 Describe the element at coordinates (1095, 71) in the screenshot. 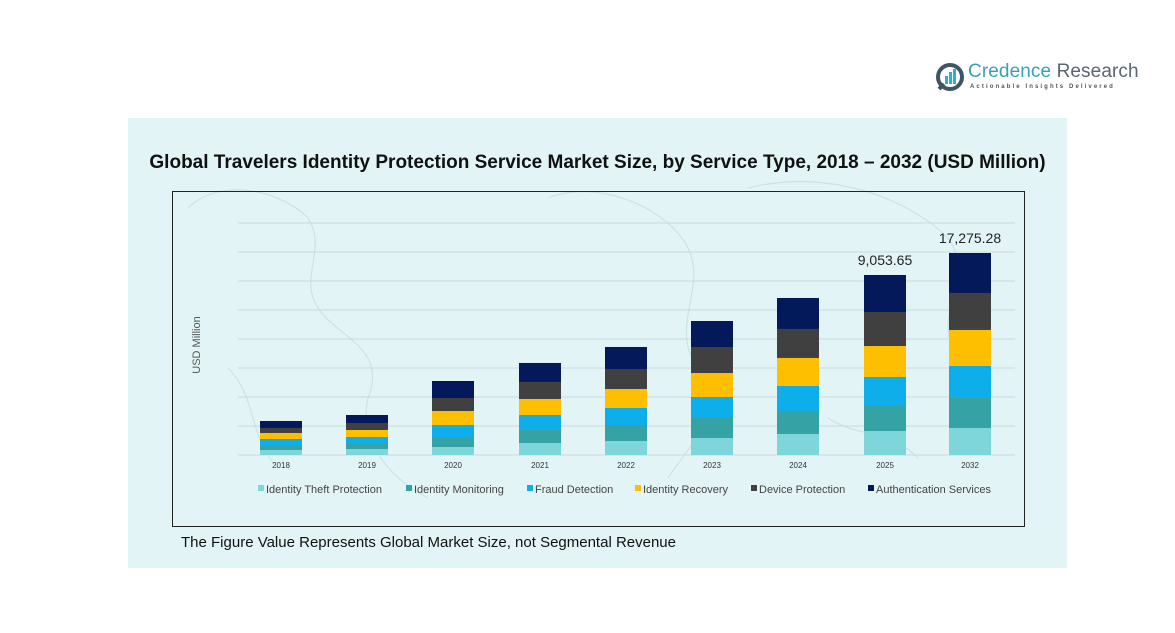

I see `brand-name-part2: Research` at that location.